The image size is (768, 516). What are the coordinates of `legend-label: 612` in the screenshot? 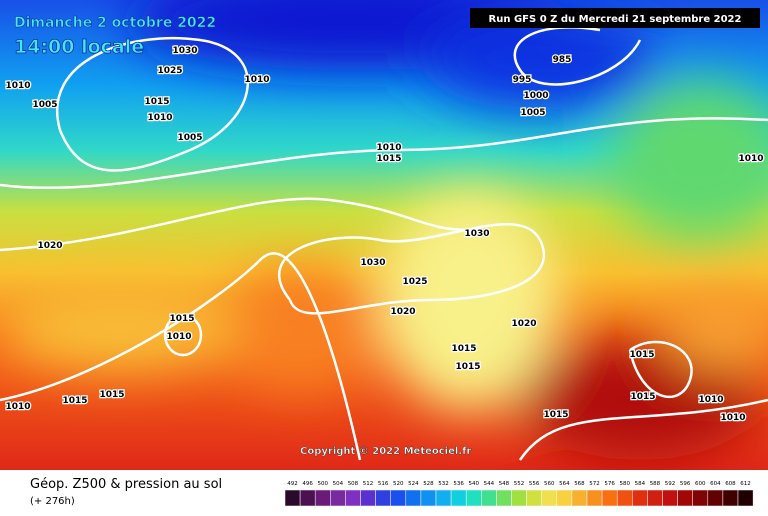 It's located at (745, 484).